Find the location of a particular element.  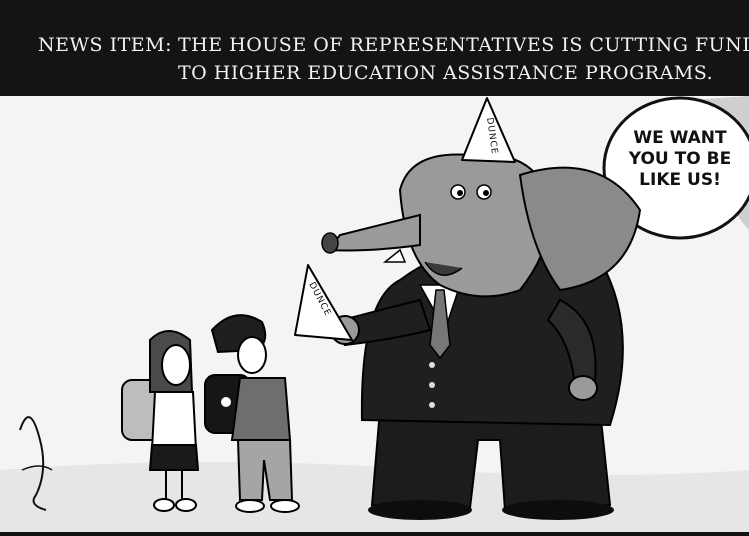

elephant-tie is located at coordinates (440, 324).